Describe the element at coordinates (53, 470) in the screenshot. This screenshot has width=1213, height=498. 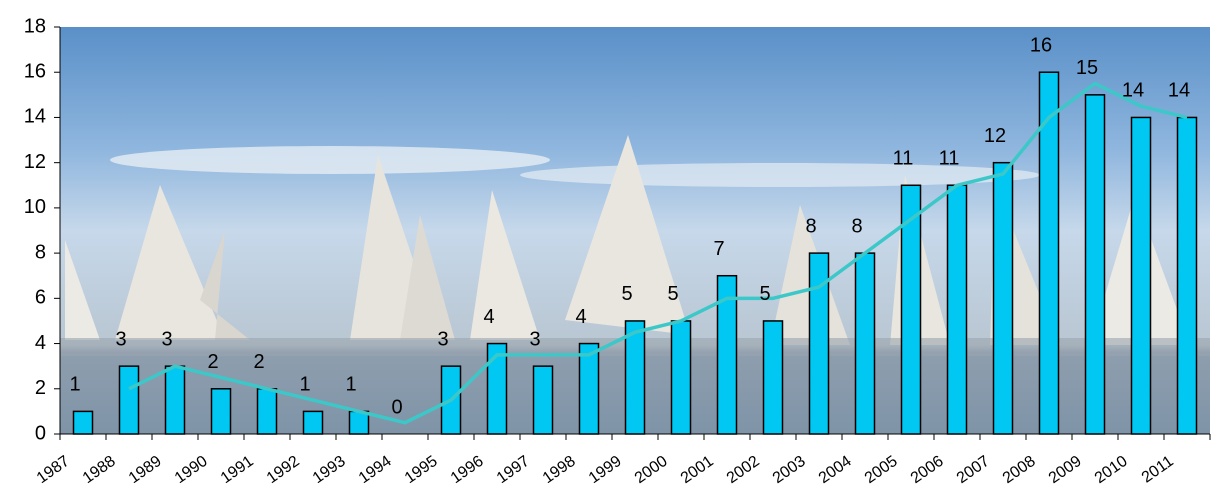
I see `x-tick-label: 1987` at that location.